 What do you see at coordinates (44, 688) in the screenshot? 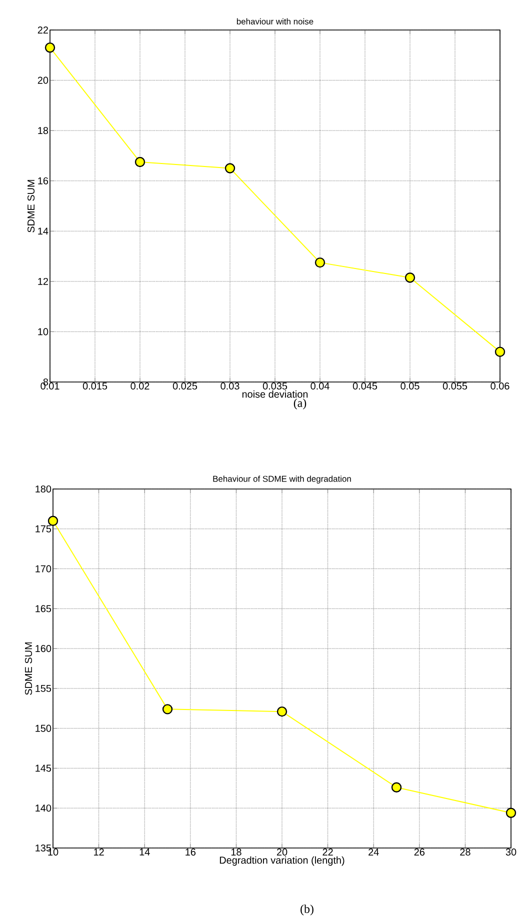
I see `y-tick-label: 155` at bounding box center [44, 688].